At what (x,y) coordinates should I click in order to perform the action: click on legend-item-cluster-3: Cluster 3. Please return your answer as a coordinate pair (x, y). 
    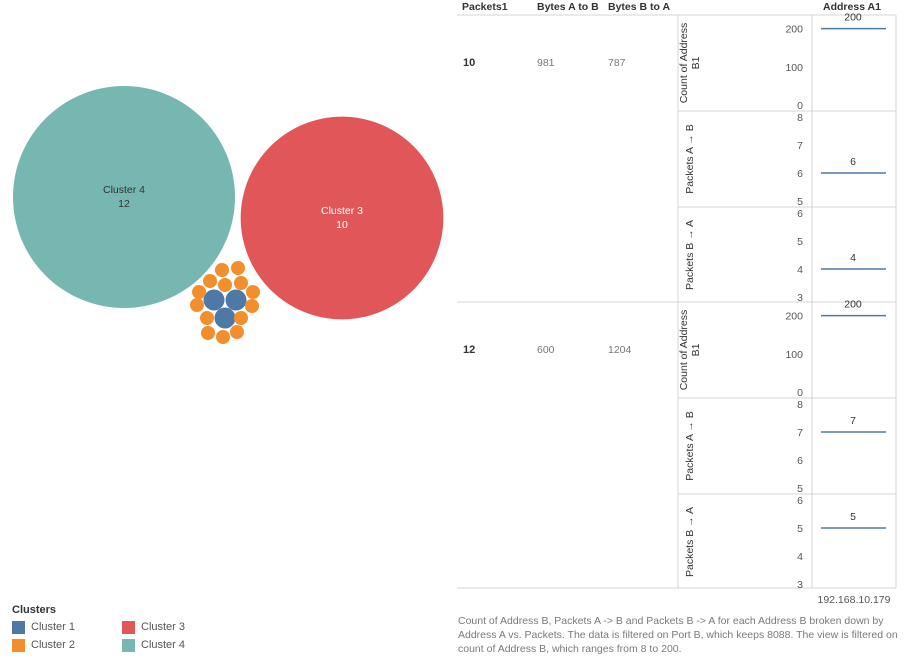
    Looking at the image, I should click on (153, 627).